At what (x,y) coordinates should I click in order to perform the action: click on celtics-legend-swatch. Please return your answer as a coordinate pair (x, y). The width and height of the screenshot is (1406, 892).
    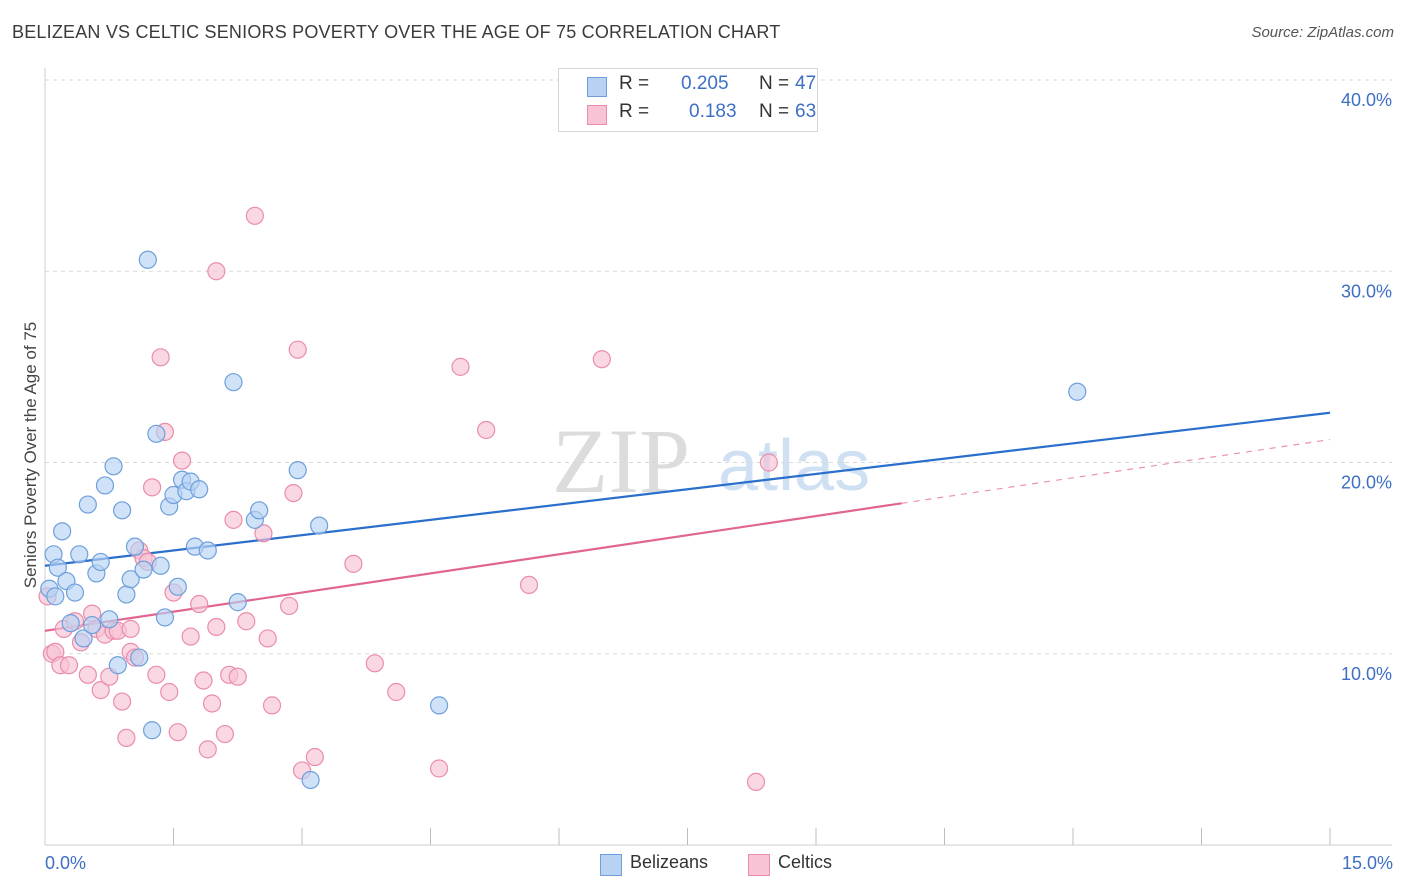
    Looking at the image, I should click on (759, 865).